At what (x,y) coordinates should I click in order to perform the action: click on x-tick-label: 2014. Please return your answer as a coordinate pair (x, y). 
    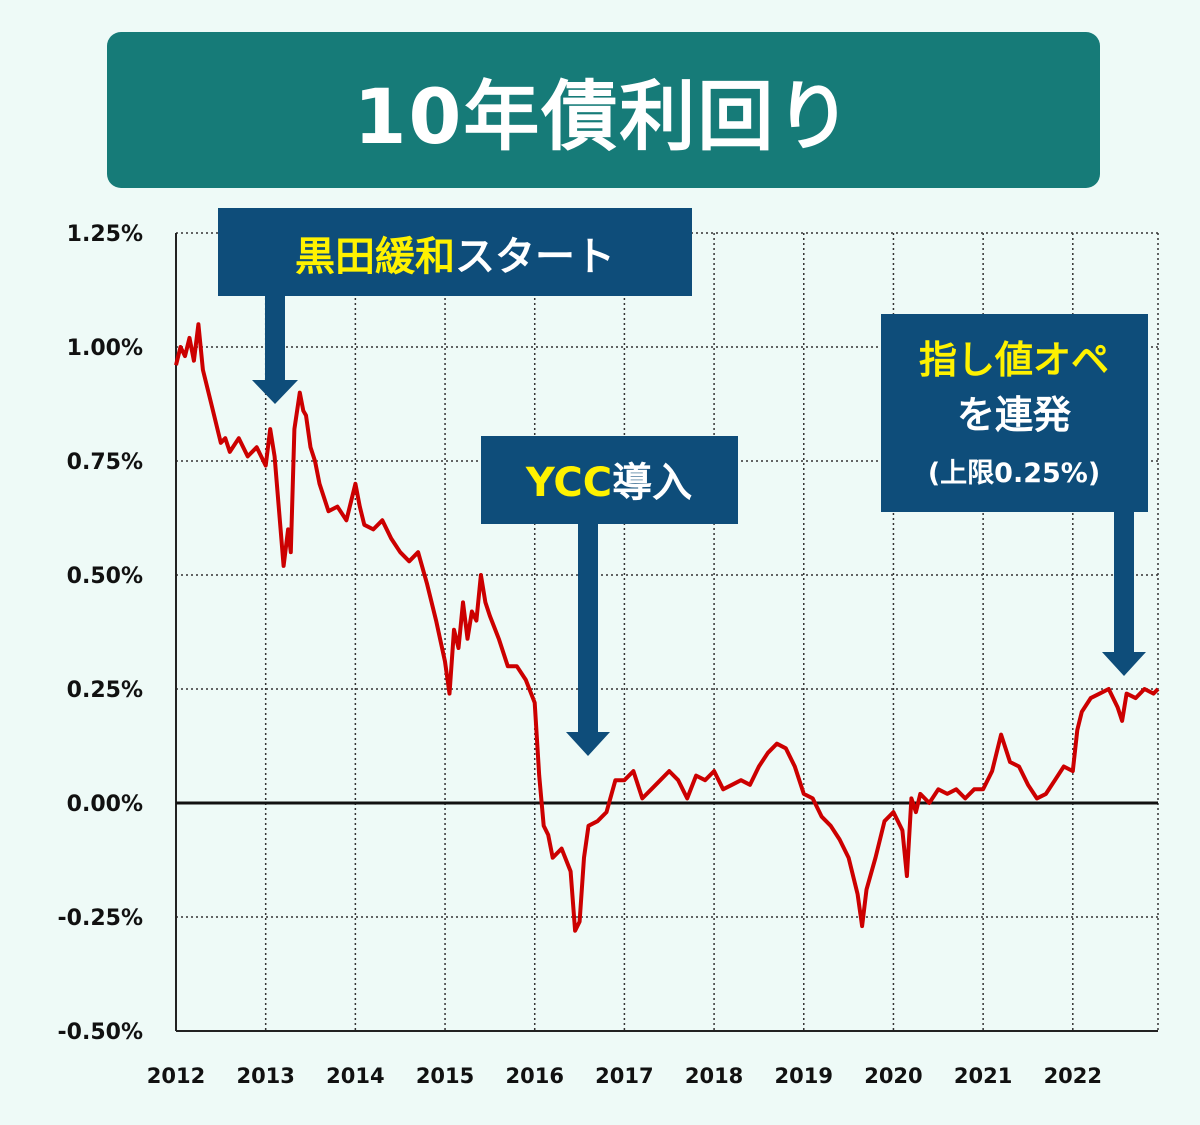
    Looking at the image, I should click on (355, 1076).